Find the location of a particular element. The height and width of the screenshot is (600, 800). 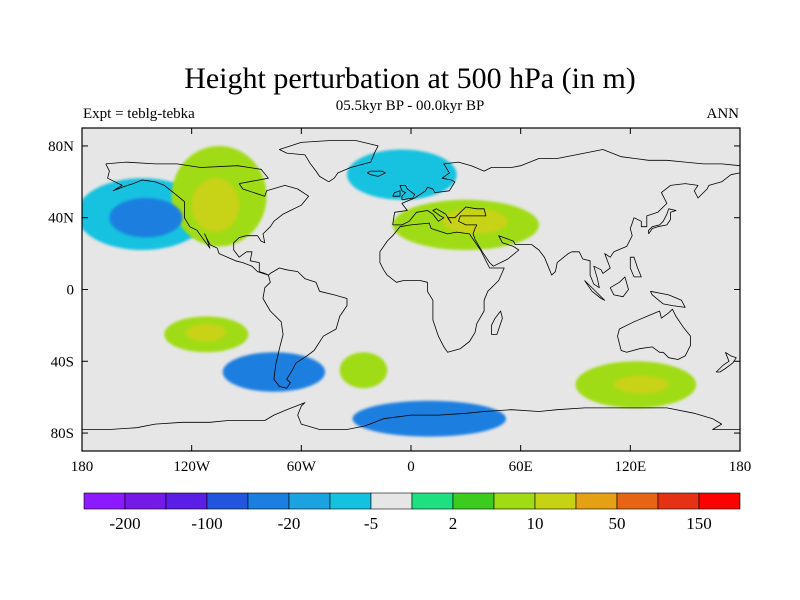

colorbar-label: -100 is located at coordinates (206, 523).